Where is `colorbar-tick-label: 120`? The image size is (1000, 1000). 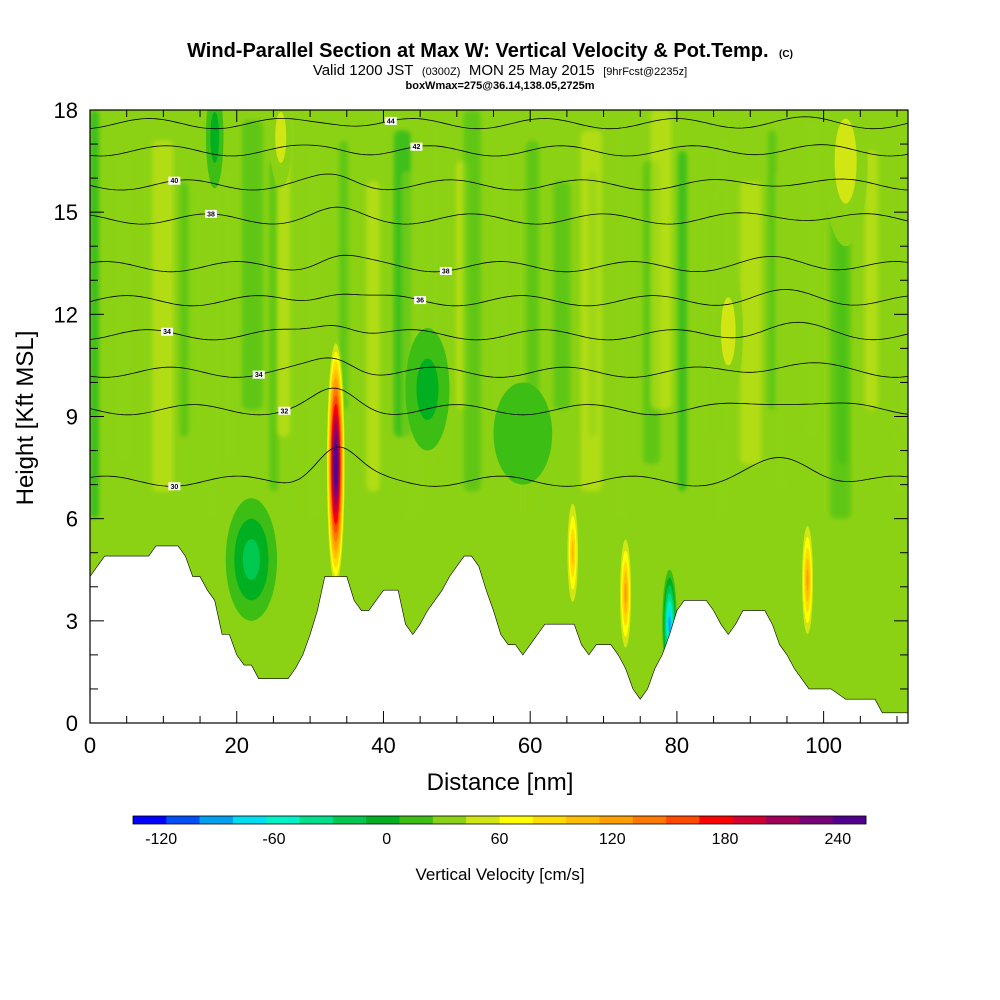
colorbar-tick-label: 120 is located at coordinates (612, 839).